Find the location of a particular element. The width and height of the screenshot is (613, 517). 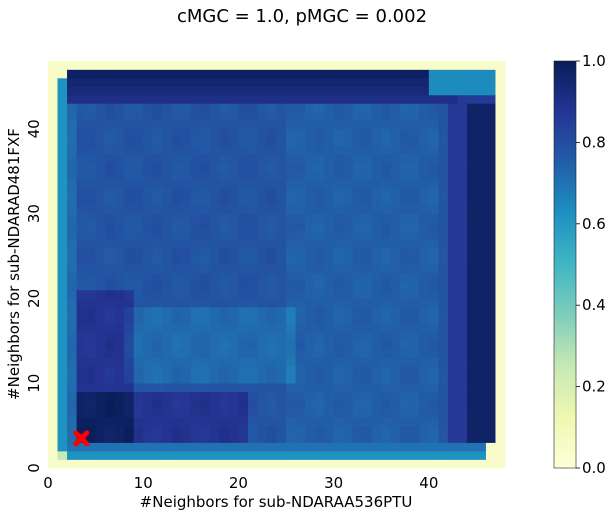

x-tick-label: 20 is located at coordinates (238, 483).